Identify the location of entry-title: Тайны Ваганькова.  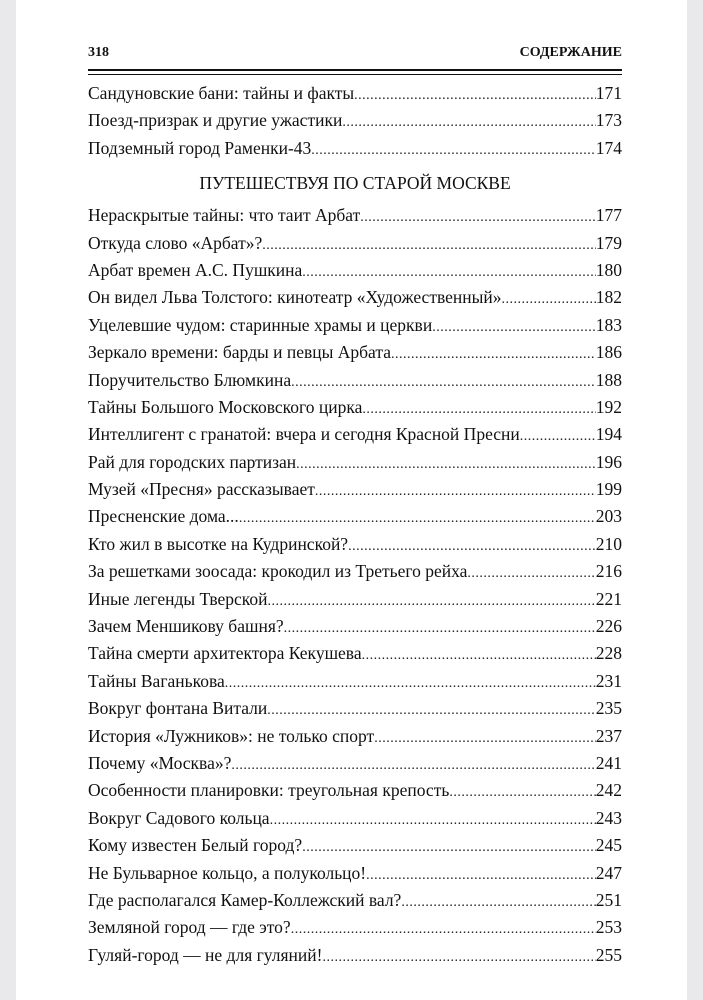
(156, 680).